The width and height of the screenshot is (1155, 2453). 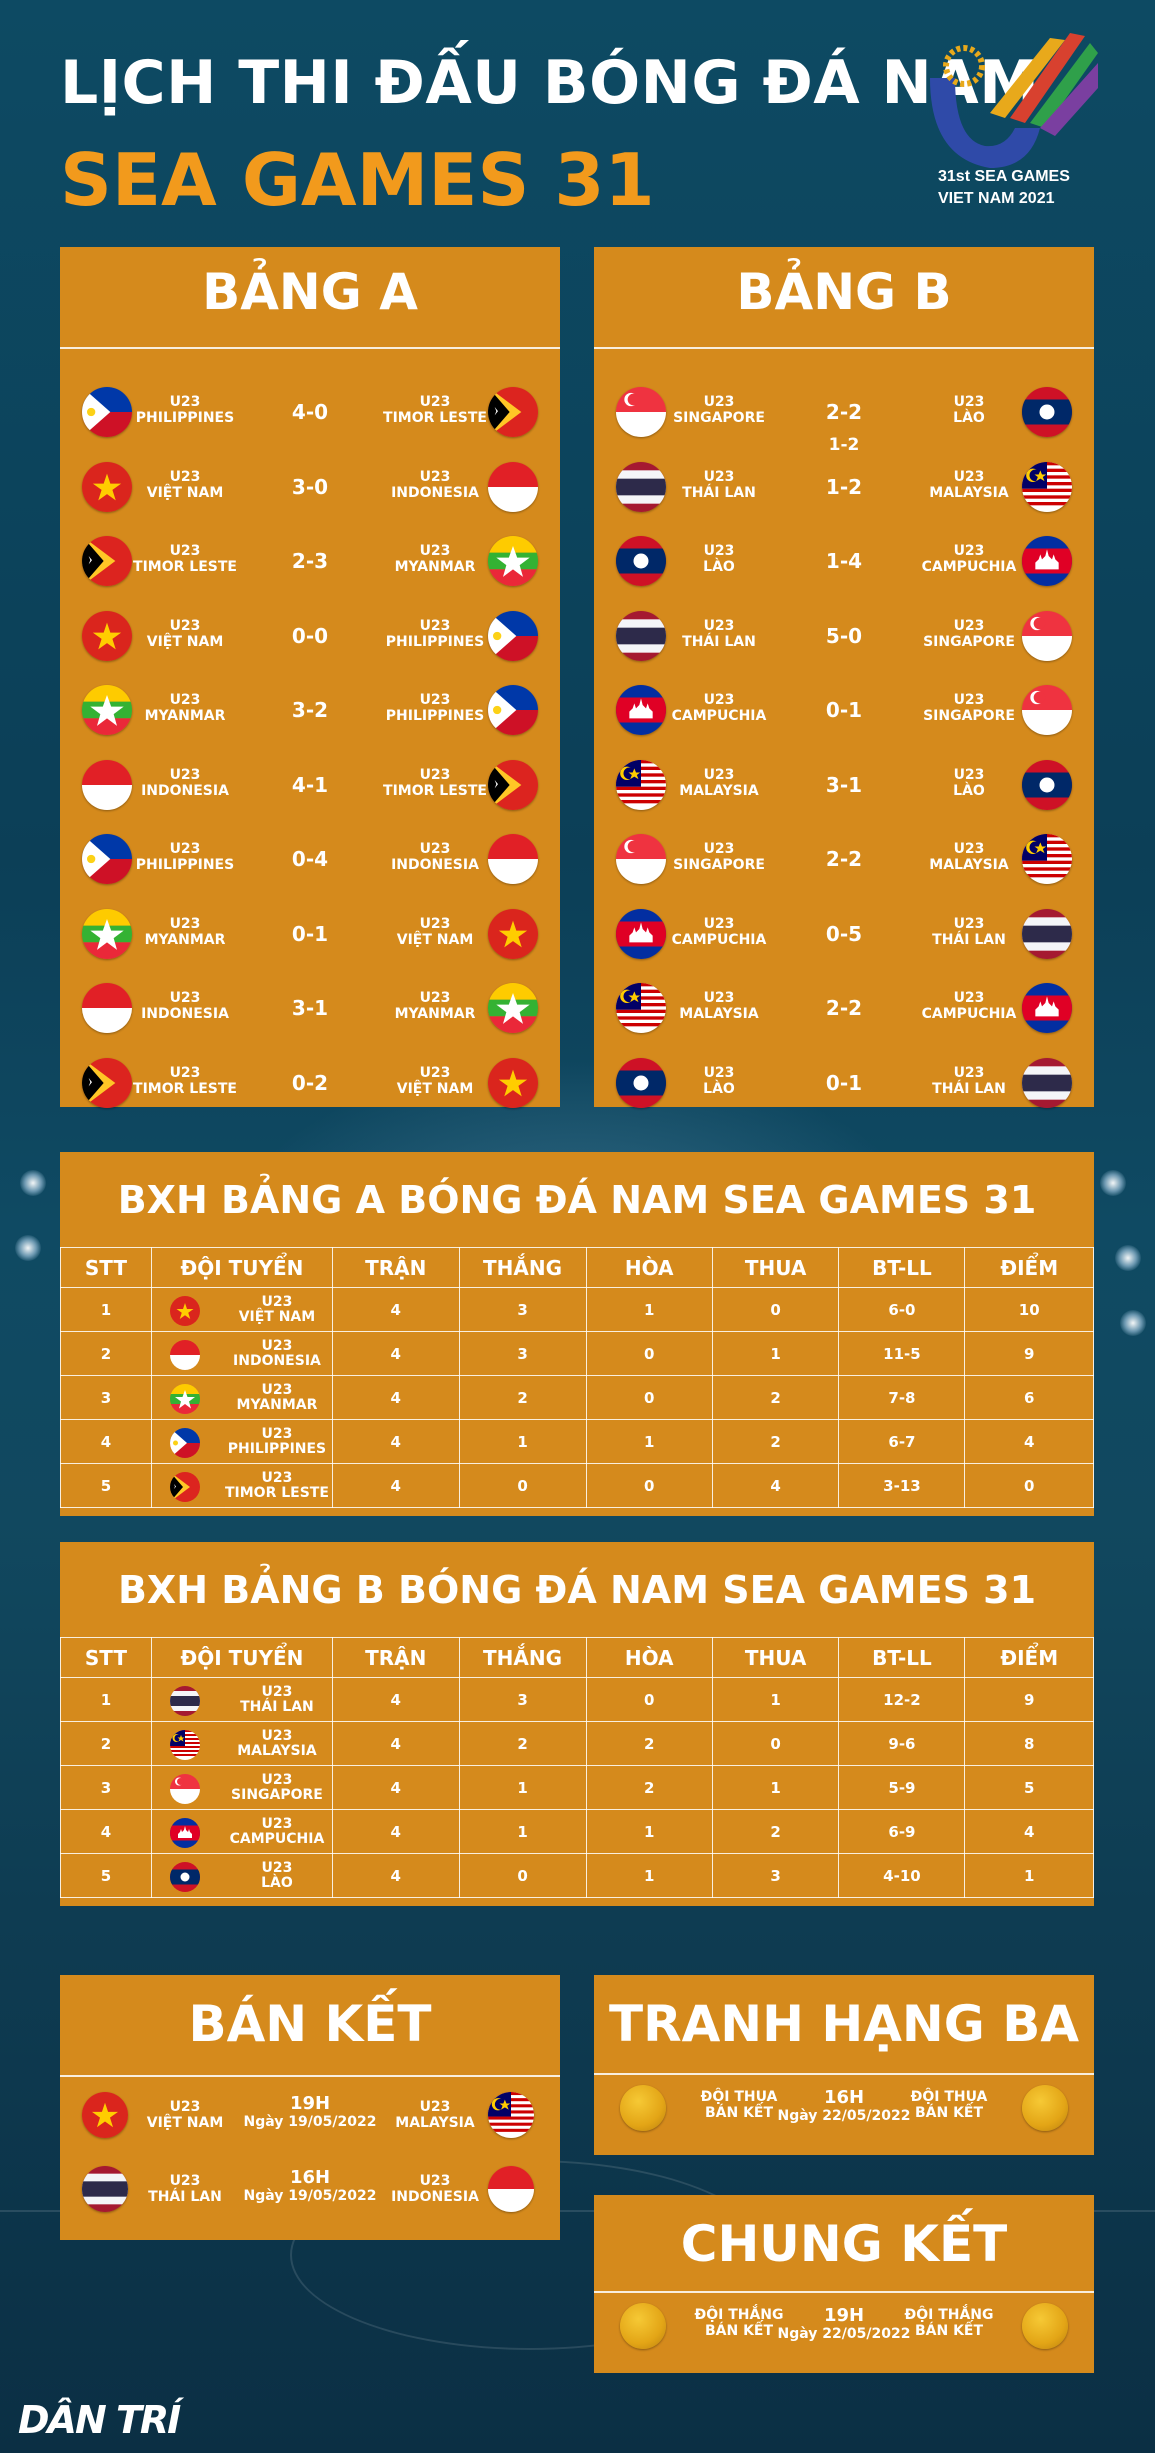 I want to click on match-row: U23 LÀO 1-4 U23 CAMPUCHIA, so click(x=844, y=561).